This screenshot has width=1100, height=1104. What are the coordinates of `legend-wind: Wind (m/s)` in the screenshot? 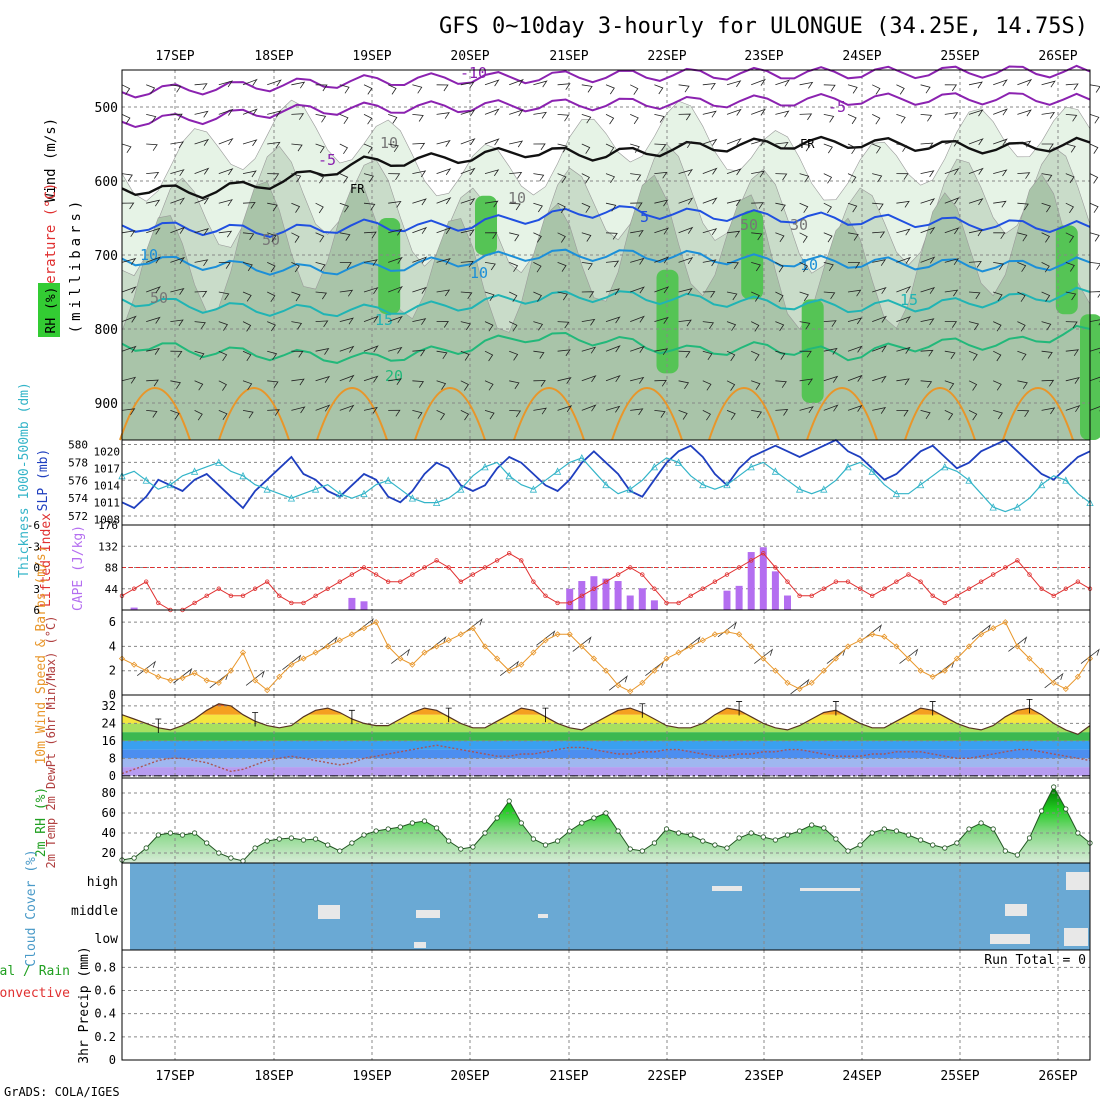 It's located at (51, 160).